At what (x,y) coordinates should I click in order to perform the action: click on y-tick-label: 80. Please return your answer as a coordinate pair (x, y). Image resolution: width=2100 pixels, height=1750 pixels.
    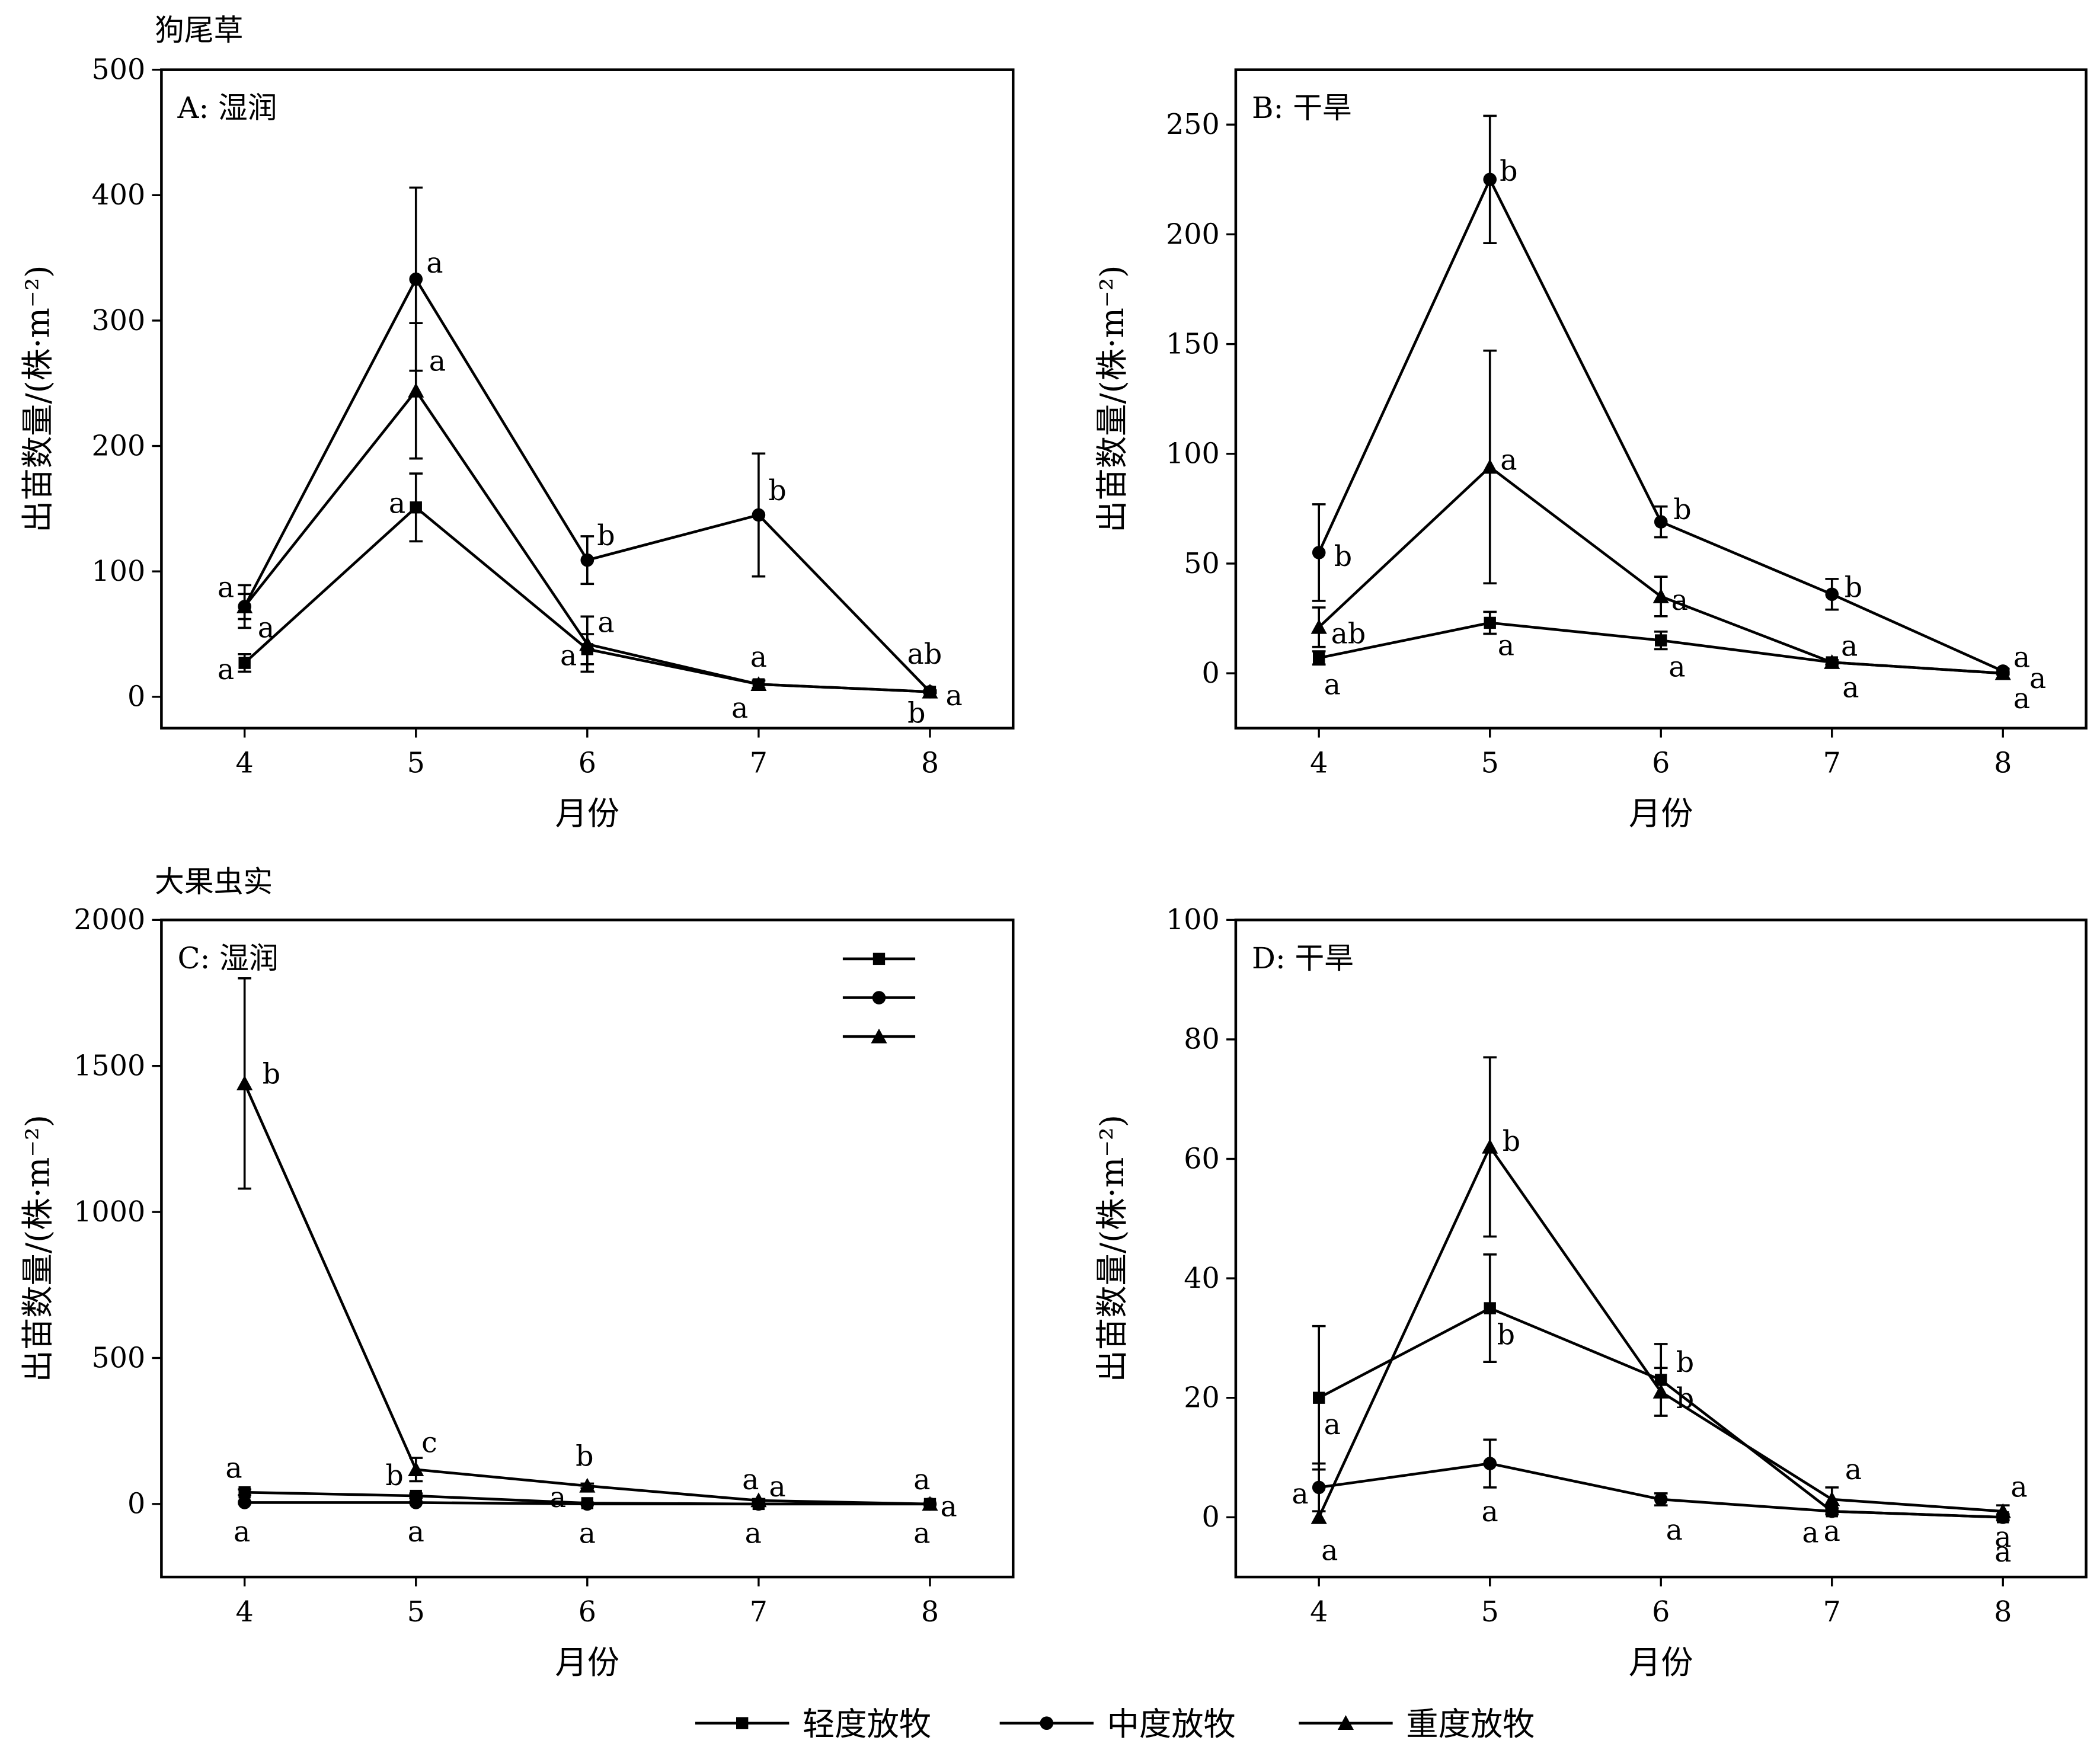
    Looking at the image, I should click on (1201, 1039).